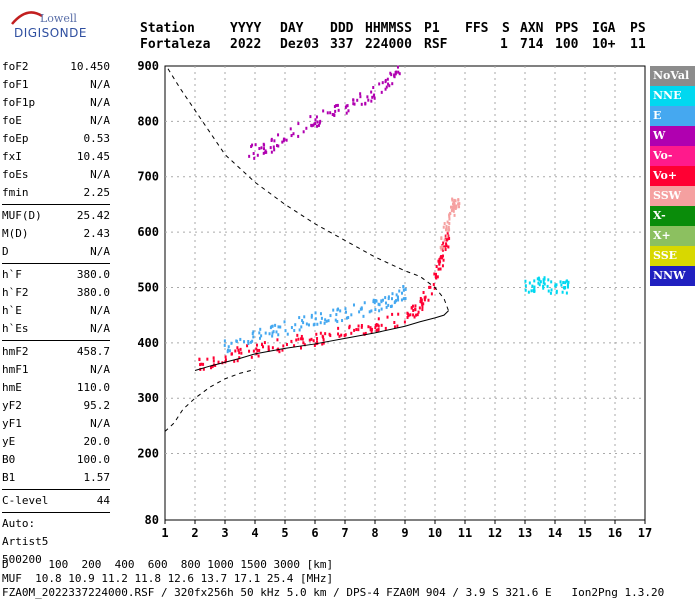 Image resolution: width=700 pixels, height=600 pixels. What do you see at coordinates (56, 388) in the screenshot?
I see `param-row: hmE 110.0` at bounding box center [56, 388].